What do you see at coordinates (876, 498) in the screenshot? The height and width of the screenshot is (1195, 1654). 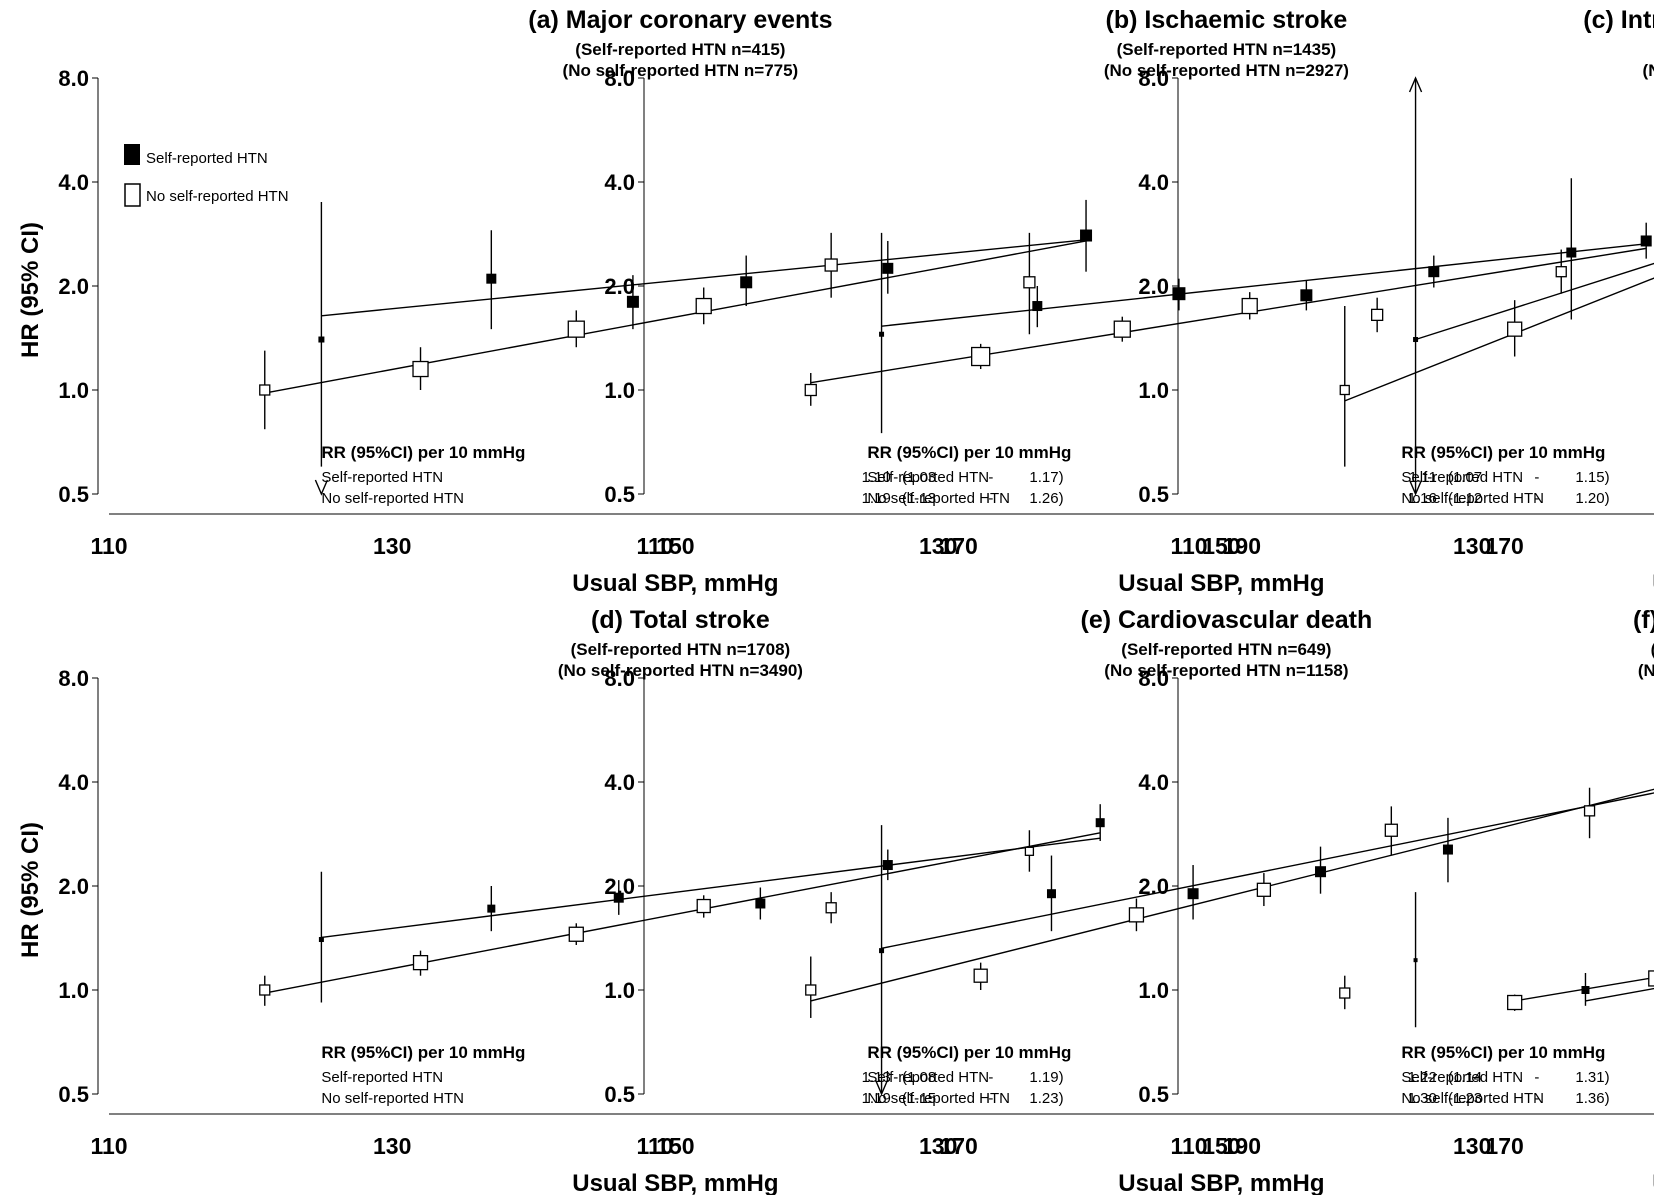 I see `rr-row-estimate: 1.19` at bounding box center [876, 498].